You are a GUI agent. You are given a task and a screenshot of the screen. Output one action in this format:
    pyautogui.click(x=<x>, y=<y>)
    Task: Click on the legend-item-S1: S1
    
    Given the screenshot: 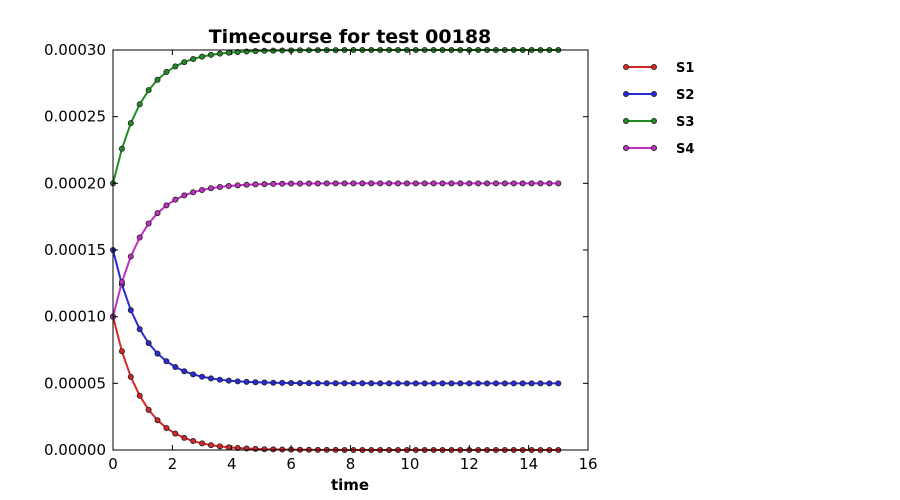 What is the action you would take?
    pyautogui.click(x=658, y=68)
    